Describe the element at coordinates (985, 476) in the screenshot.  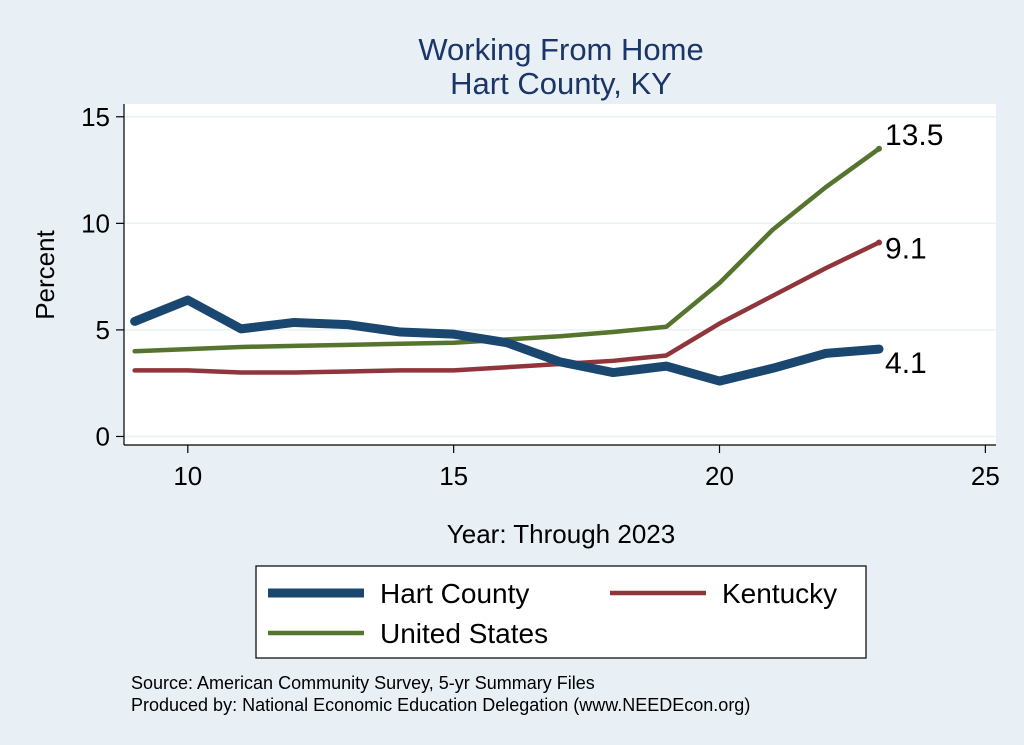
I see `x-tick-label-25: 25` at that location.